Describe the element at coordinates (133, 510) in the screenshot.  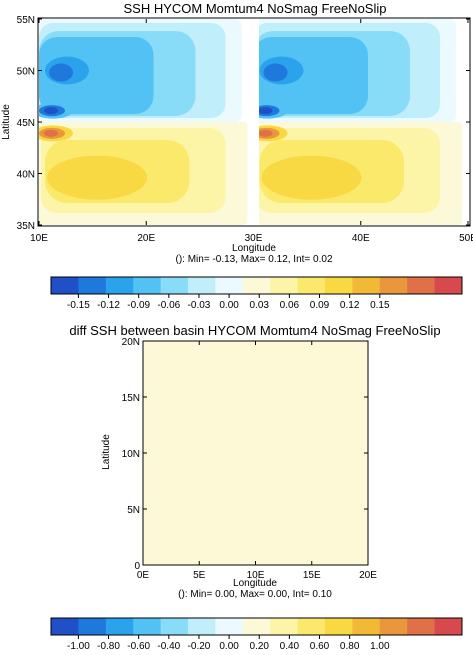
I see `y-tick-label: 5N` at that location.